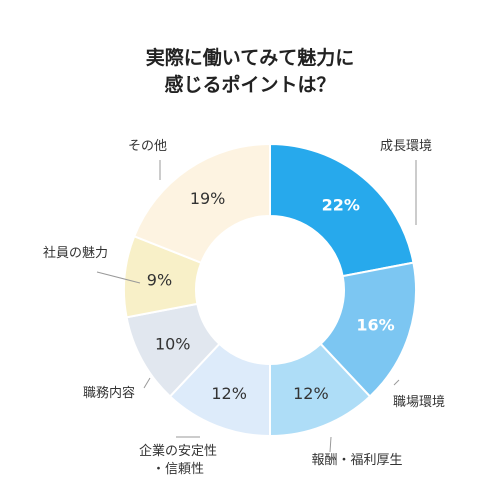 The image size is (500, 500). I want to click on slice-percent-label: 9%, so click(159, 280).